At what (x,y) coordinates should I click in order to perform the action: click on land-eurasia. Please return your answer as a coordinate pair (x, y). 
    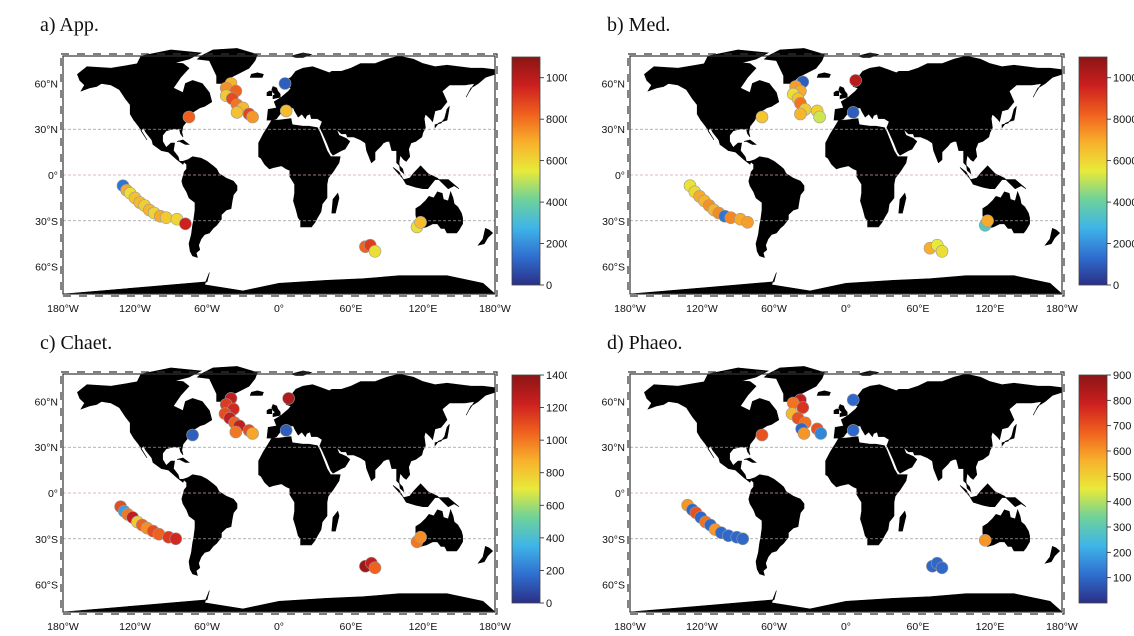
    Looking at the image, I should click on (381, 115).